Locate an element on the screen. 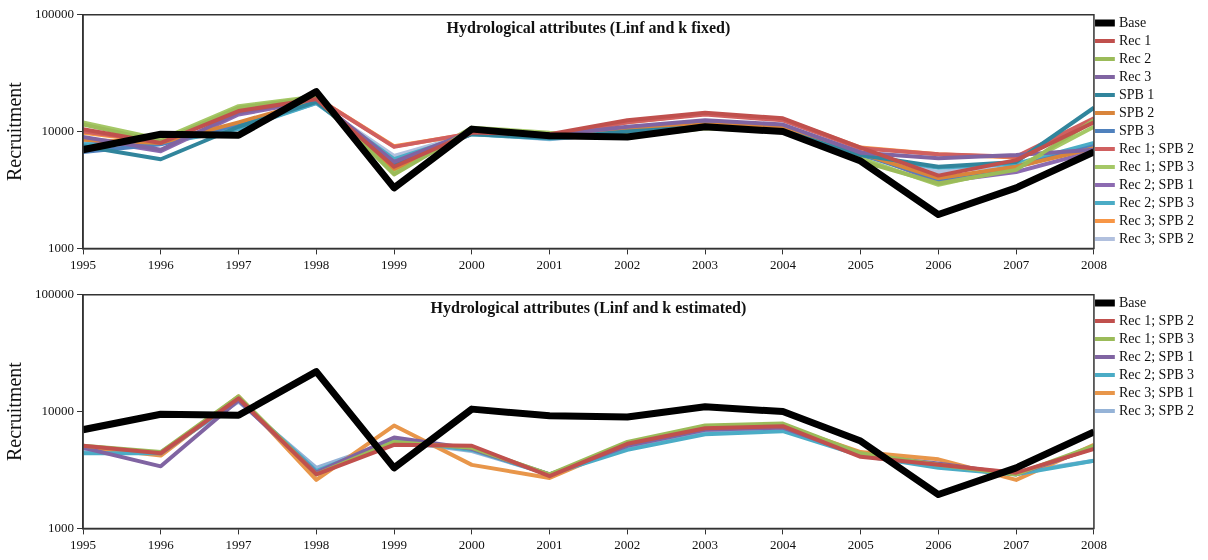  chart-title: Hydrological attributes (Linf and k fixed) is located at coordinates (588, 27).